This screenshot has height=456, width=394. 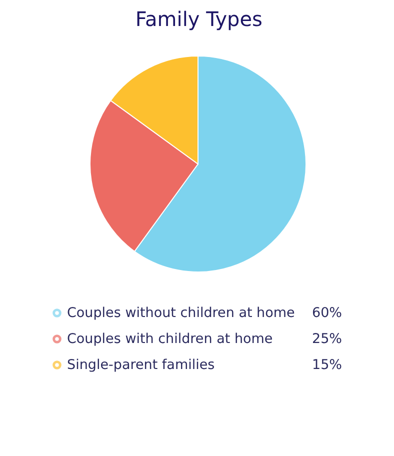 I want to click on data-label: 15%, so click(x=327, y=365).